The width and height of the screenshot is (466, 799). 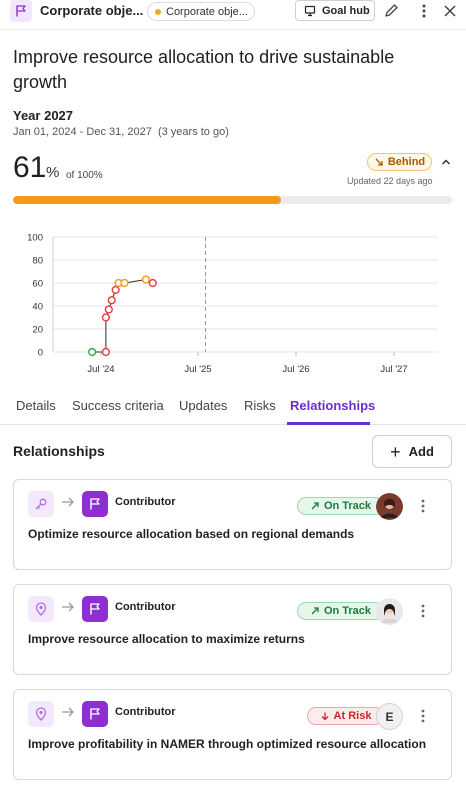 I want to click on progress-bar, so click(x=232, y=200).